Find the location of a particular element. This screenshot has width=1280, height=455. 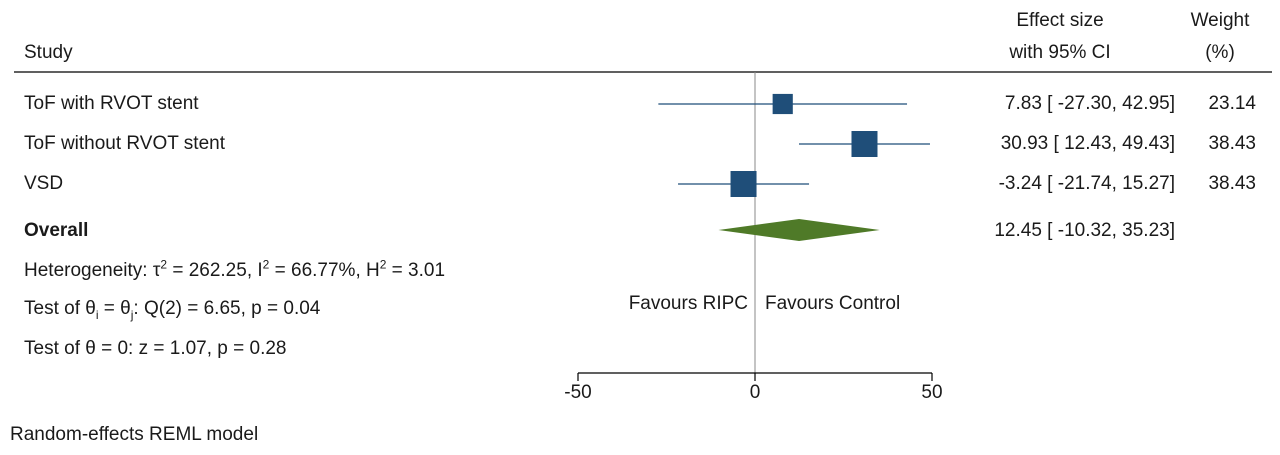

study-name: ToF with RVOT stent is located at coordinates (111, 103).